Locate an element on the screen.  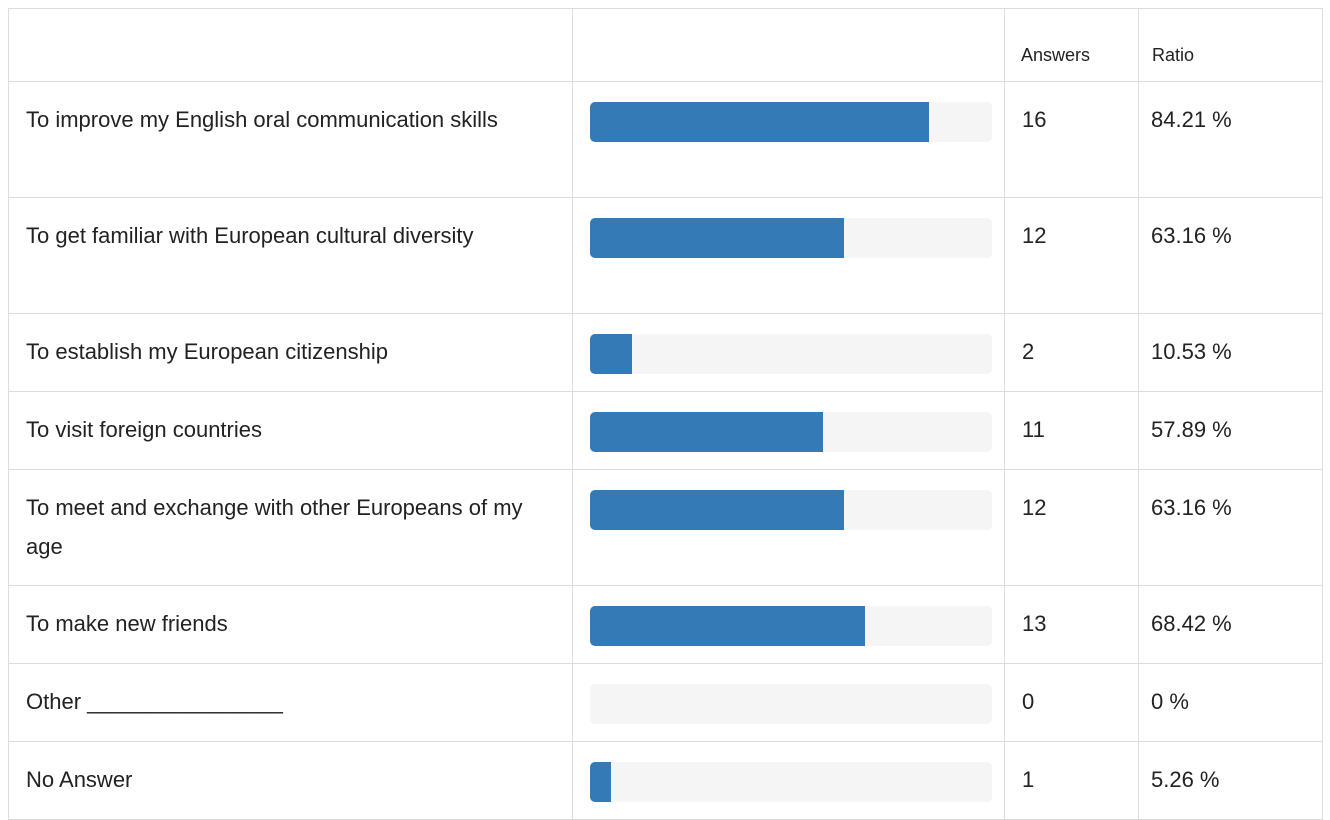
table-row: Other ________________ 0 0 % is located at coordinates (665, 702).